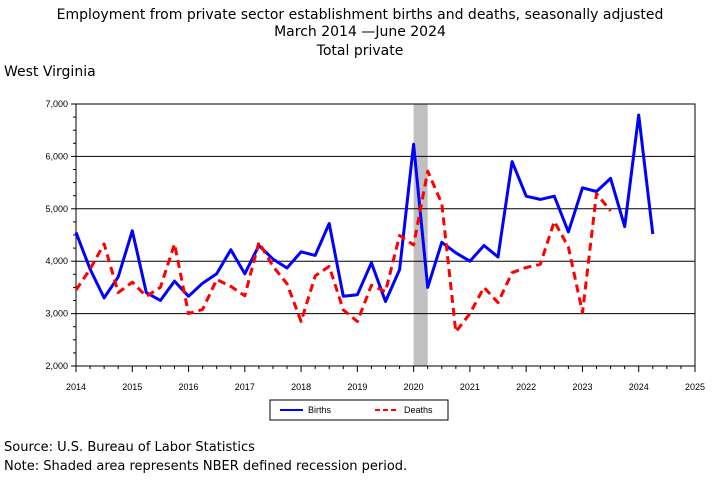 The height and width of the screenshot is (480, 720). I want to click on y-tick-label: 4,000, so click(56, 261).